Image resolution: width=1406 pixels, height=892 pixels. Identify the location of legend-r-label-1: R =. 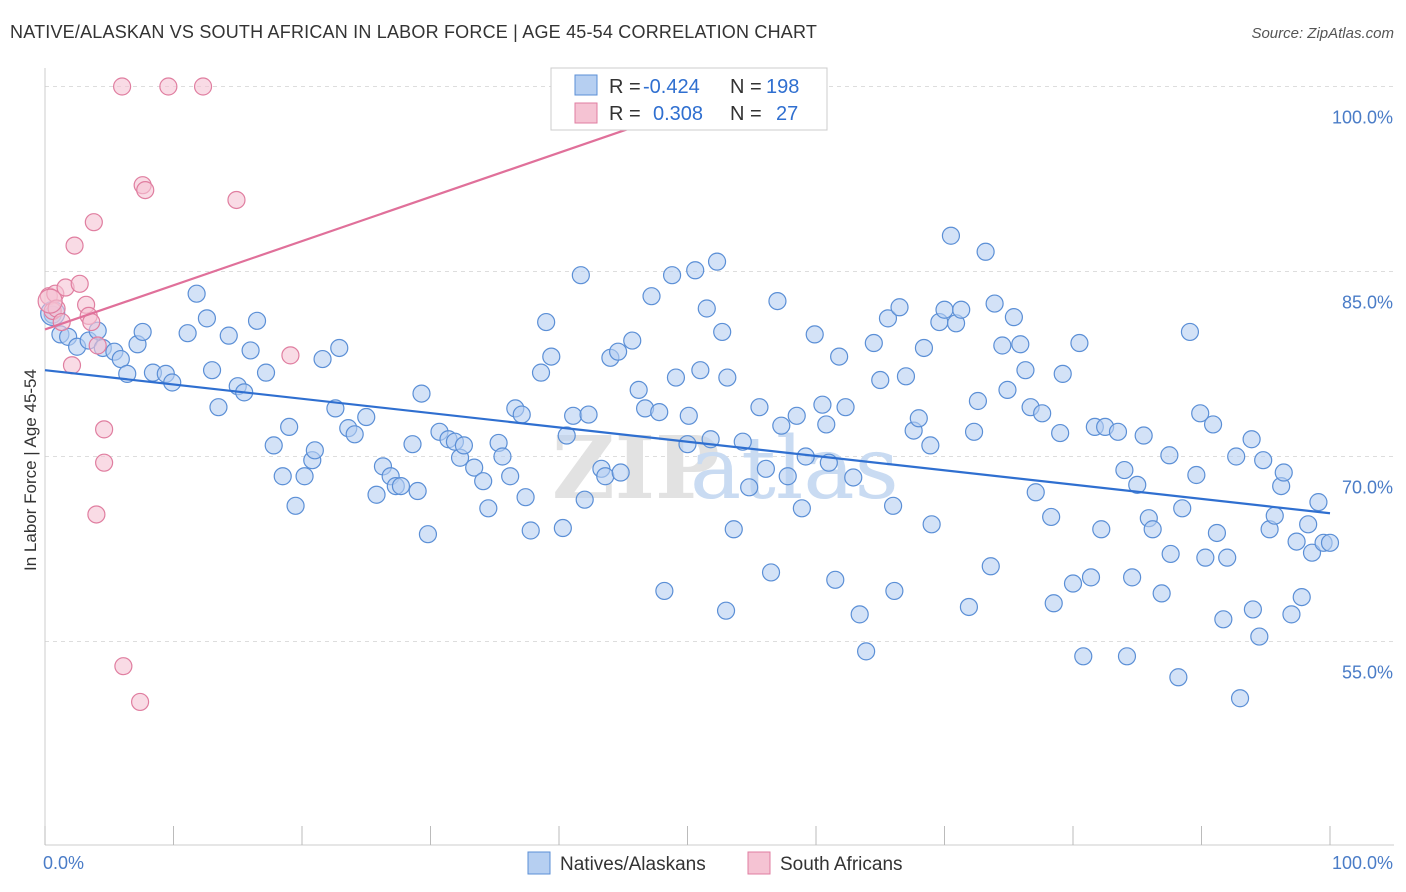
(625, 87).